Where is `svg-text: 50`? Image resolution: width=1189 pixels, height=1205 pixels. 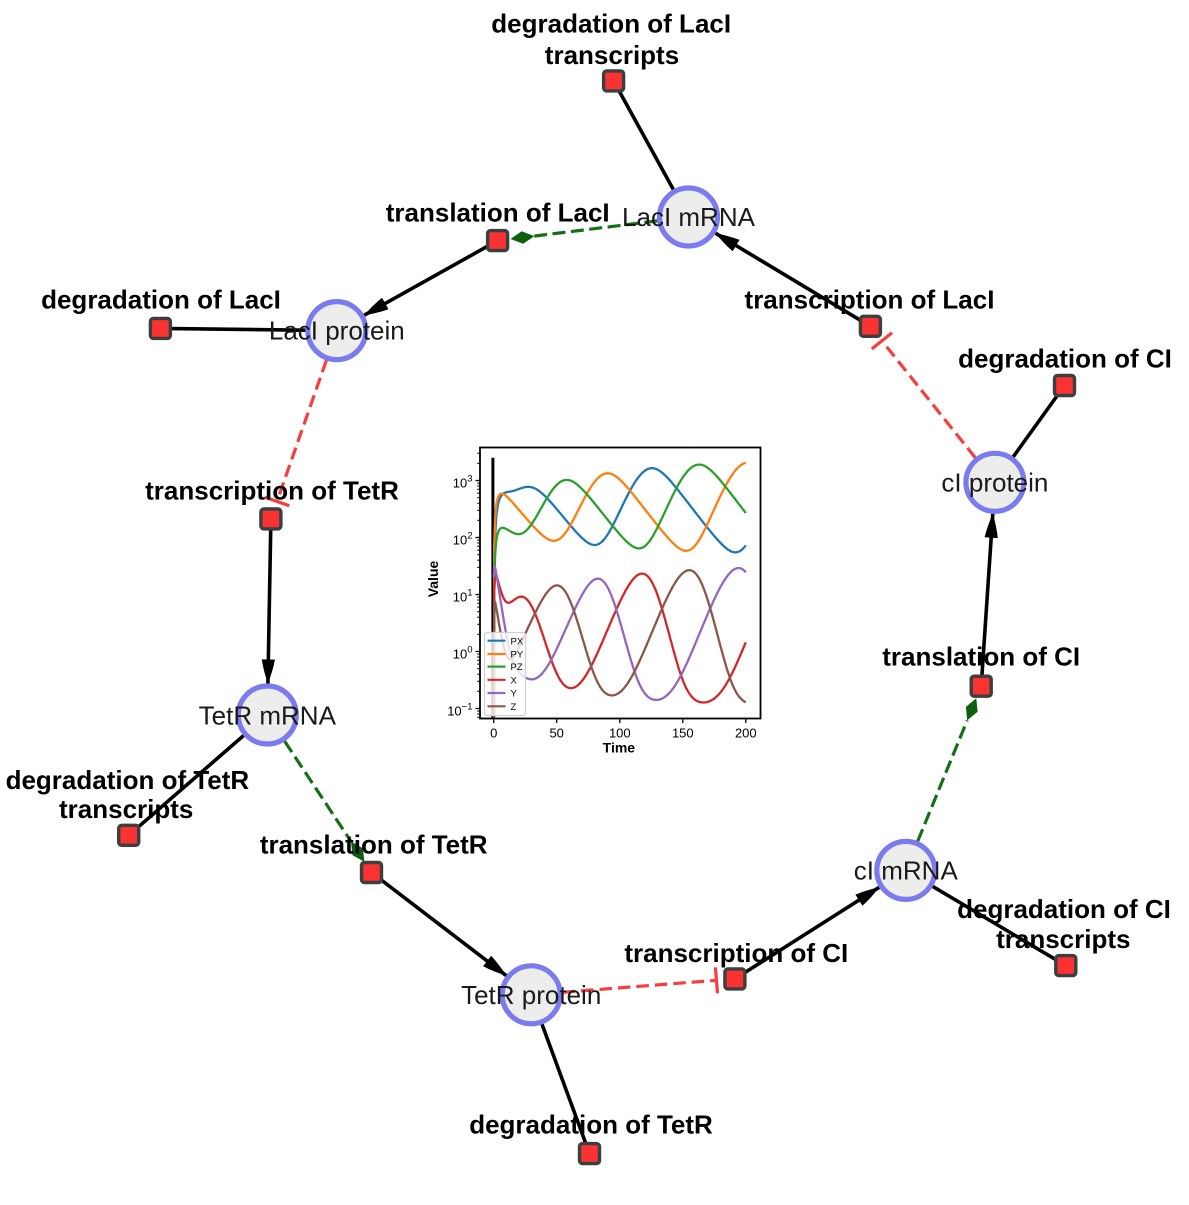
svg-text: 50 is located at coordinates (556, 732).